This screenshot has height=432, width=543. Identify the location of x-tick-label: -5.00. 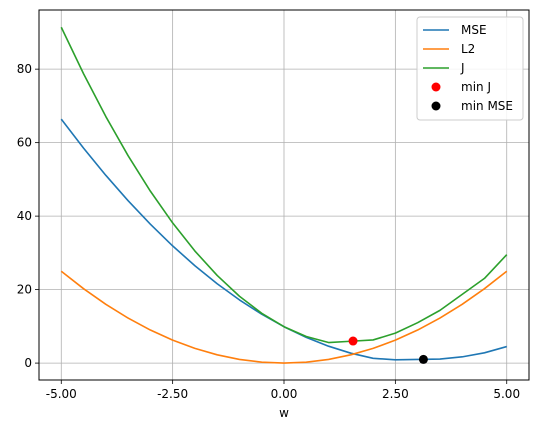
(61, 394).